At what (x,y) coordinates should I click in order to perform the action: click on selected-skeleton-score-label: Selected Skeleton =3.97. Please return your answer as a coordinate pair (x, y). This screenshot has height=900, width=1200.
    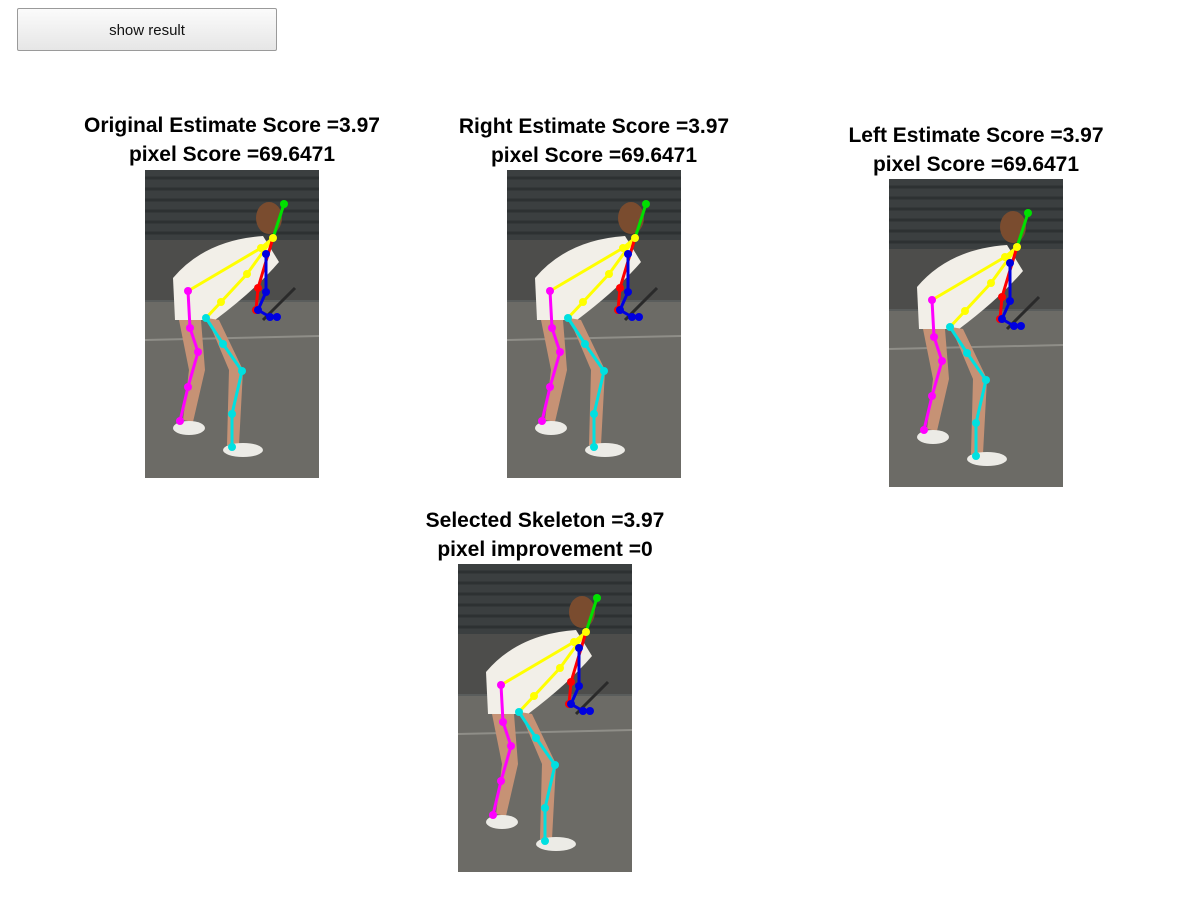
    Looking at the image, I should click on (545, 520).